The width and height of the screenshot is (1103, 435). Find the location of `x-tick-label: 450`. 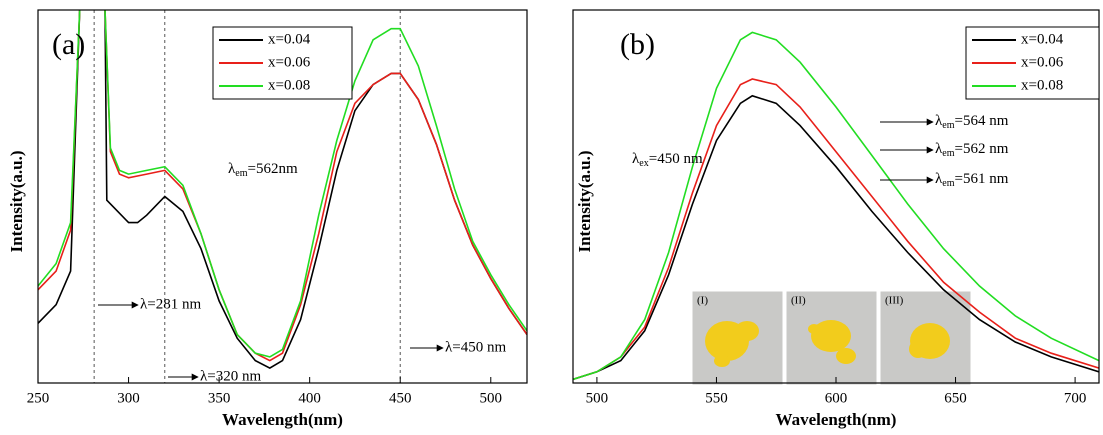

x-tick-label: 450 is located at coordinates (400, 398).